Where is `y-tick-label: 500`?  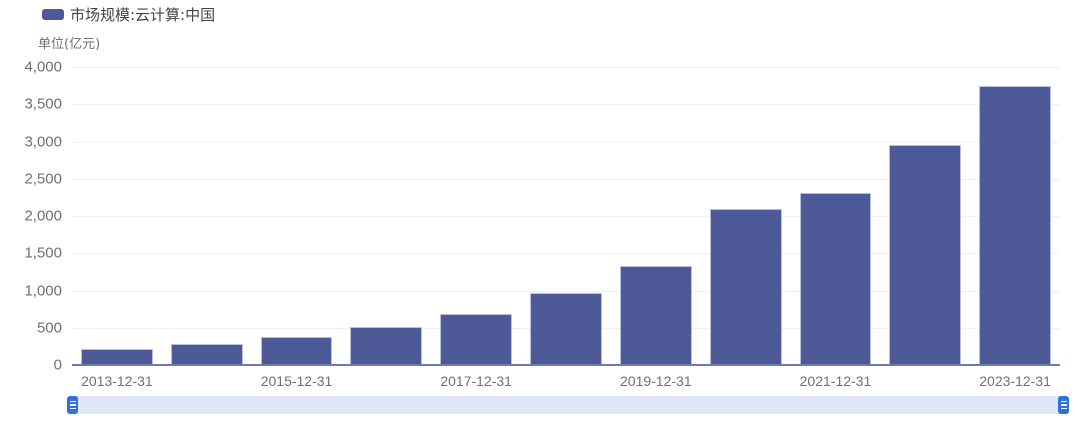 y-tick-label: 500 is located at coordinates (49, 328).